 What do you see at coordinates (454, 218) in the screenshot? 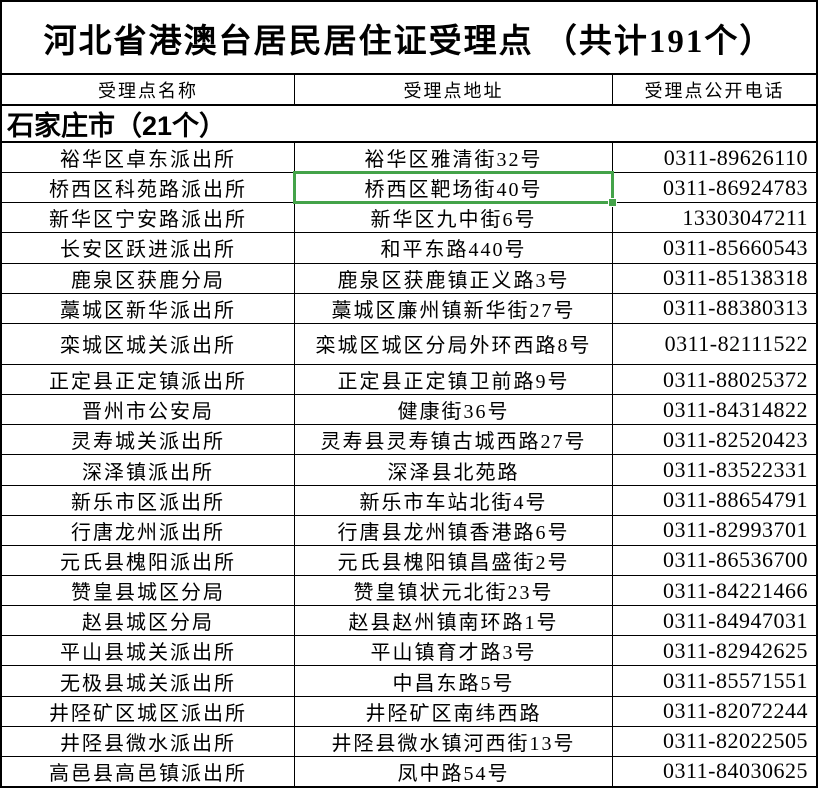
I see `acceptance-point-address-cell: 新华区九中街6号` at bounding box center [454, 218].